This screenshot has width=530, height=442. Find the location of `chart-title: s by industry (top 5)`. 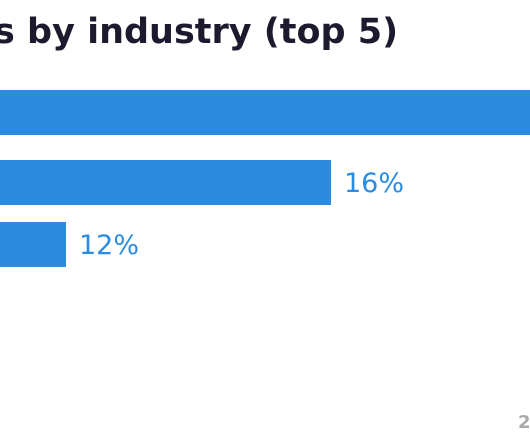

chart-title: s by industry (top 5) is located at coordinates (199, 32).